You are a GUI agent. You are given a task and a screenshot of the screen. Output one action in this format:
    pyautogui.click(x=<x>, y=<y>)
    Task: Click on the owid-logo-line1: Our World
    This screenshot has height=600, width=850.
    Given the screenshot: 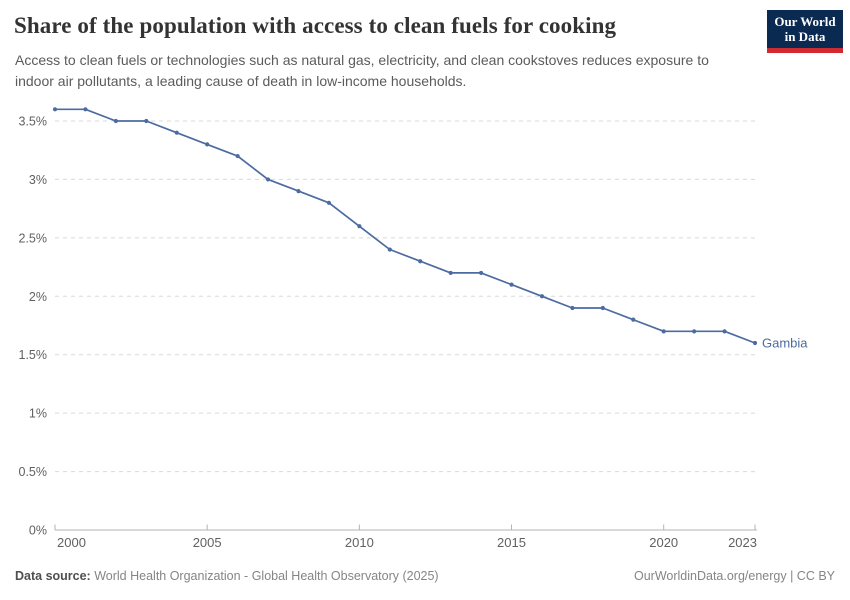 What is the action you would take?
    pyautogui.click(x=805, y=21)
    